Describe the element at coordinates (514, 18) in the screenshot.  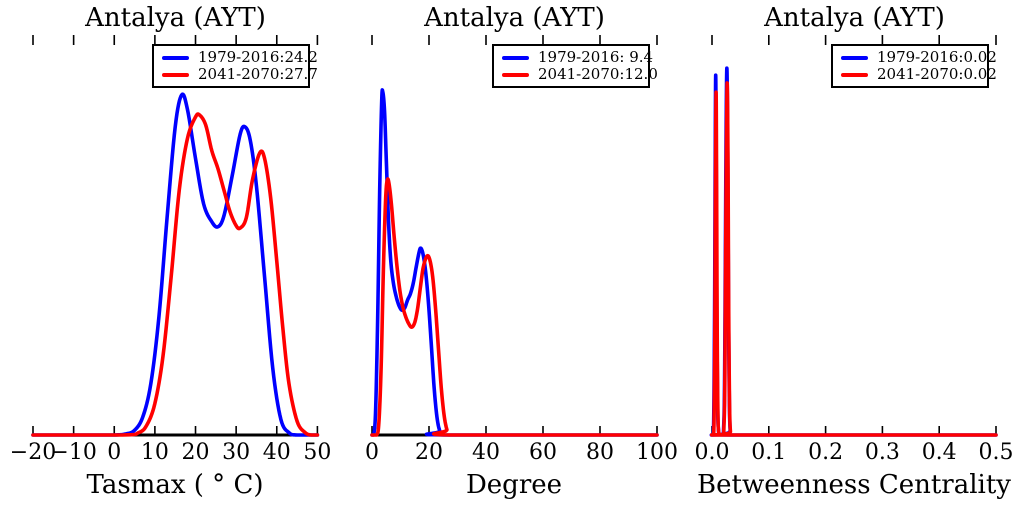
I see `panel-2-title: Antalya (AYT)` at that location.